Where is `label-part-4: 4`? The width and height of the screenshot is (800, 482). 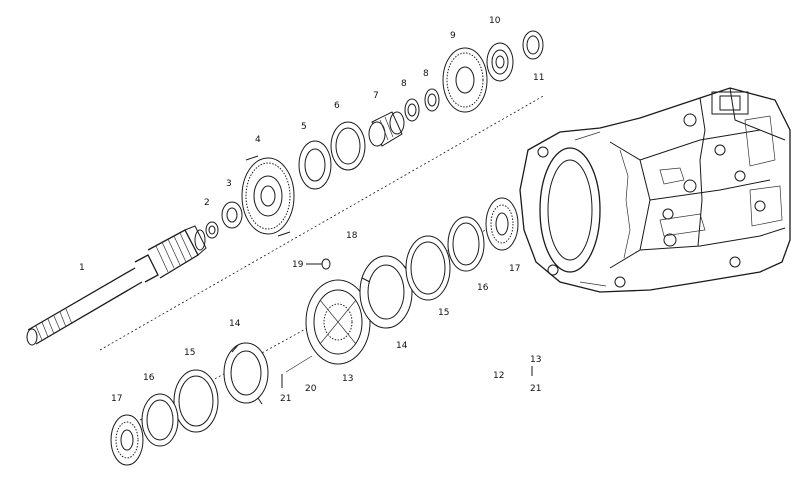 label-part-4: 4 is located at coordinates (258, 140).